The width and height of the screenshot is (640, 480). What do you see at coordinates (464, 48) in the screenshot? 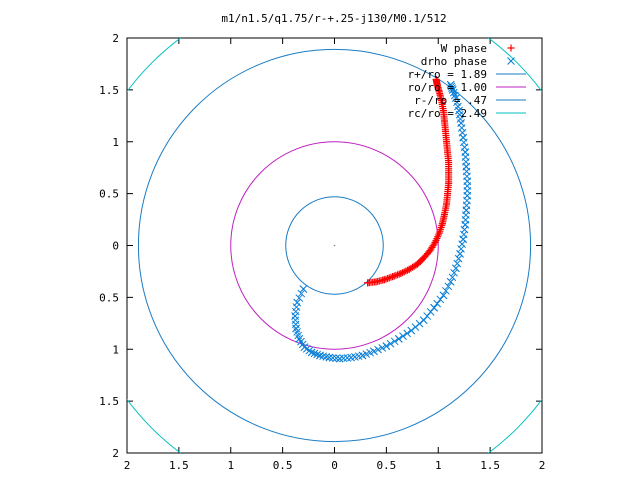
I see `legend-label: W phase` at bounding box center [464, 48].